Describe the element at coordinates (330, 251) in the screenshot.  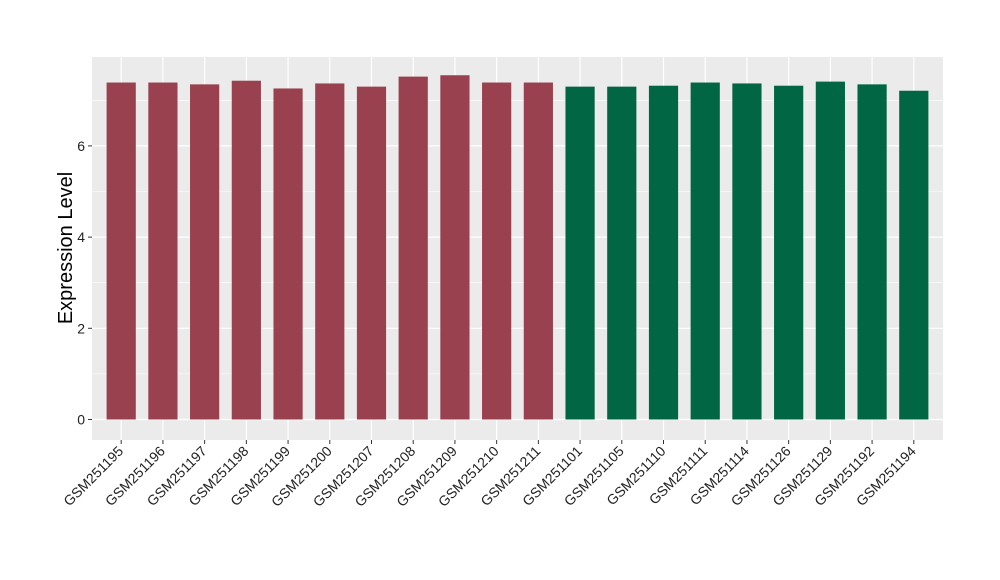
I see `bar-gsm251200` at that location.